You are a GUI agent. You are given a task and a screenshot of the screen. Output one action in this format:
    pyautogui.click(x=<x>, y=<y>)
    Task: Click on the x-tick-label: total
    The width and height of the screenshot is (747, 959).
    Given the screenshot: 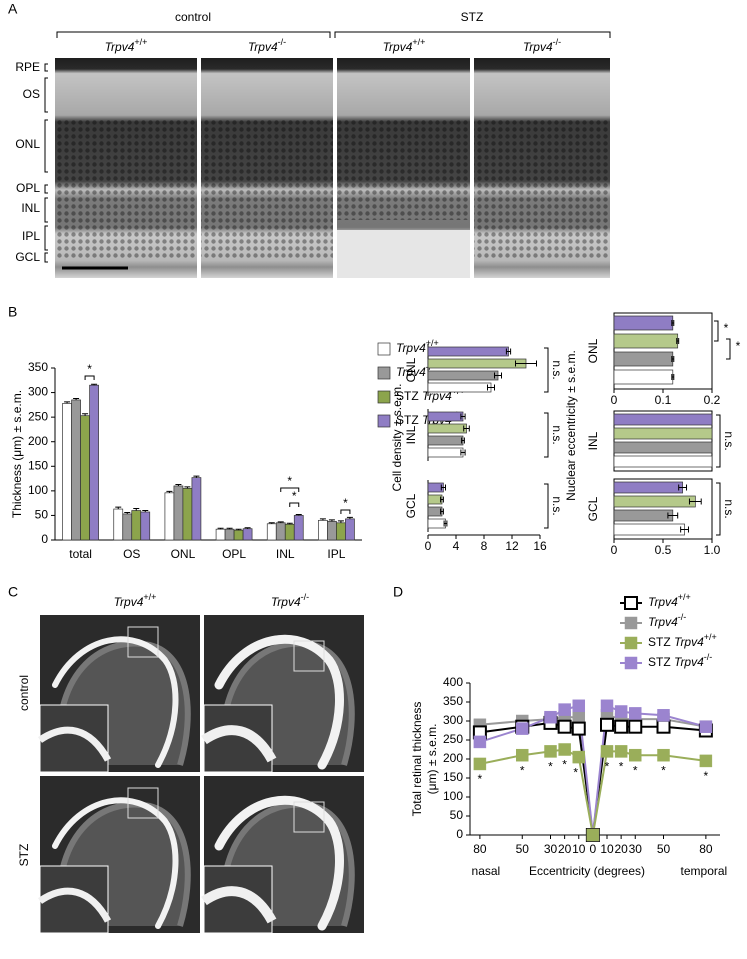 What is the action you would take?
    pyautogui.click(x=80, y=554)
    